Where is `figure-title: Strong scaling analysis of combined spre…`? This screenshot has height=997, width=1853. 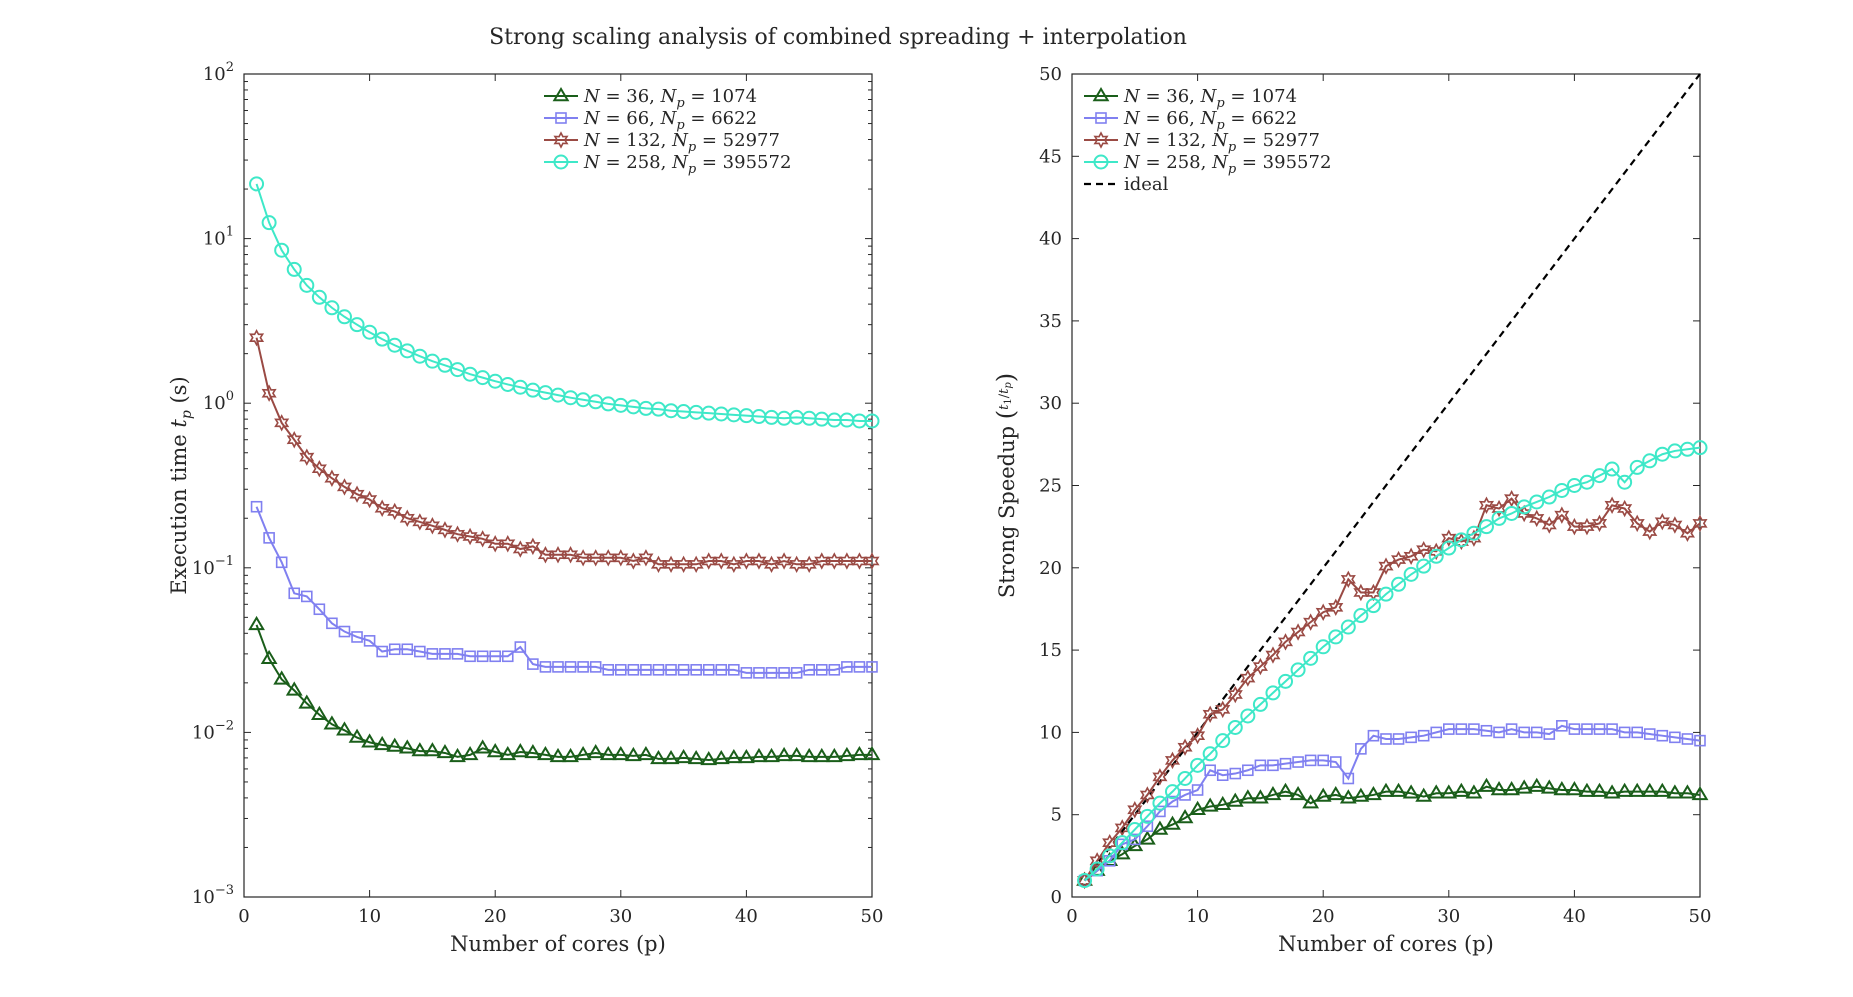 figure-title: Strong scaling analysis of combined spre… is located at coordinates (838, 37).